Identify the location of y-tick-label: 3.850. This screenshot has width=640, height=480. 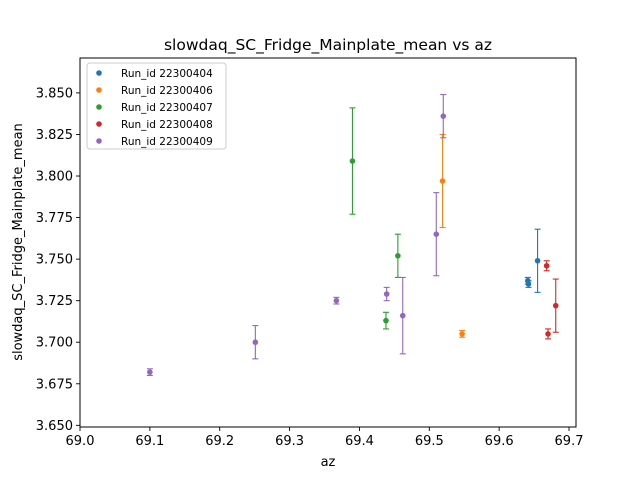
(54, 93).